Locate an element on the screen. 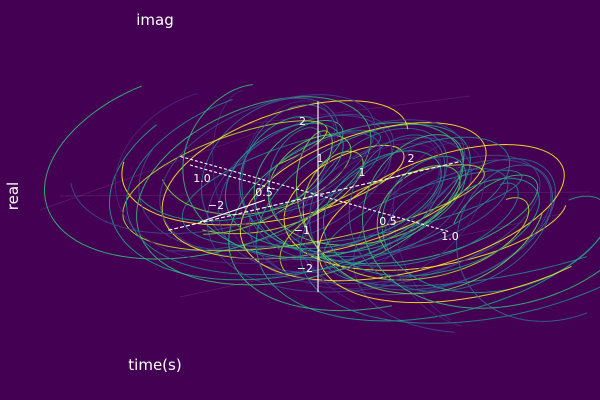  time-back-tick-label: 1.0 is located at coordinates (202, 178).